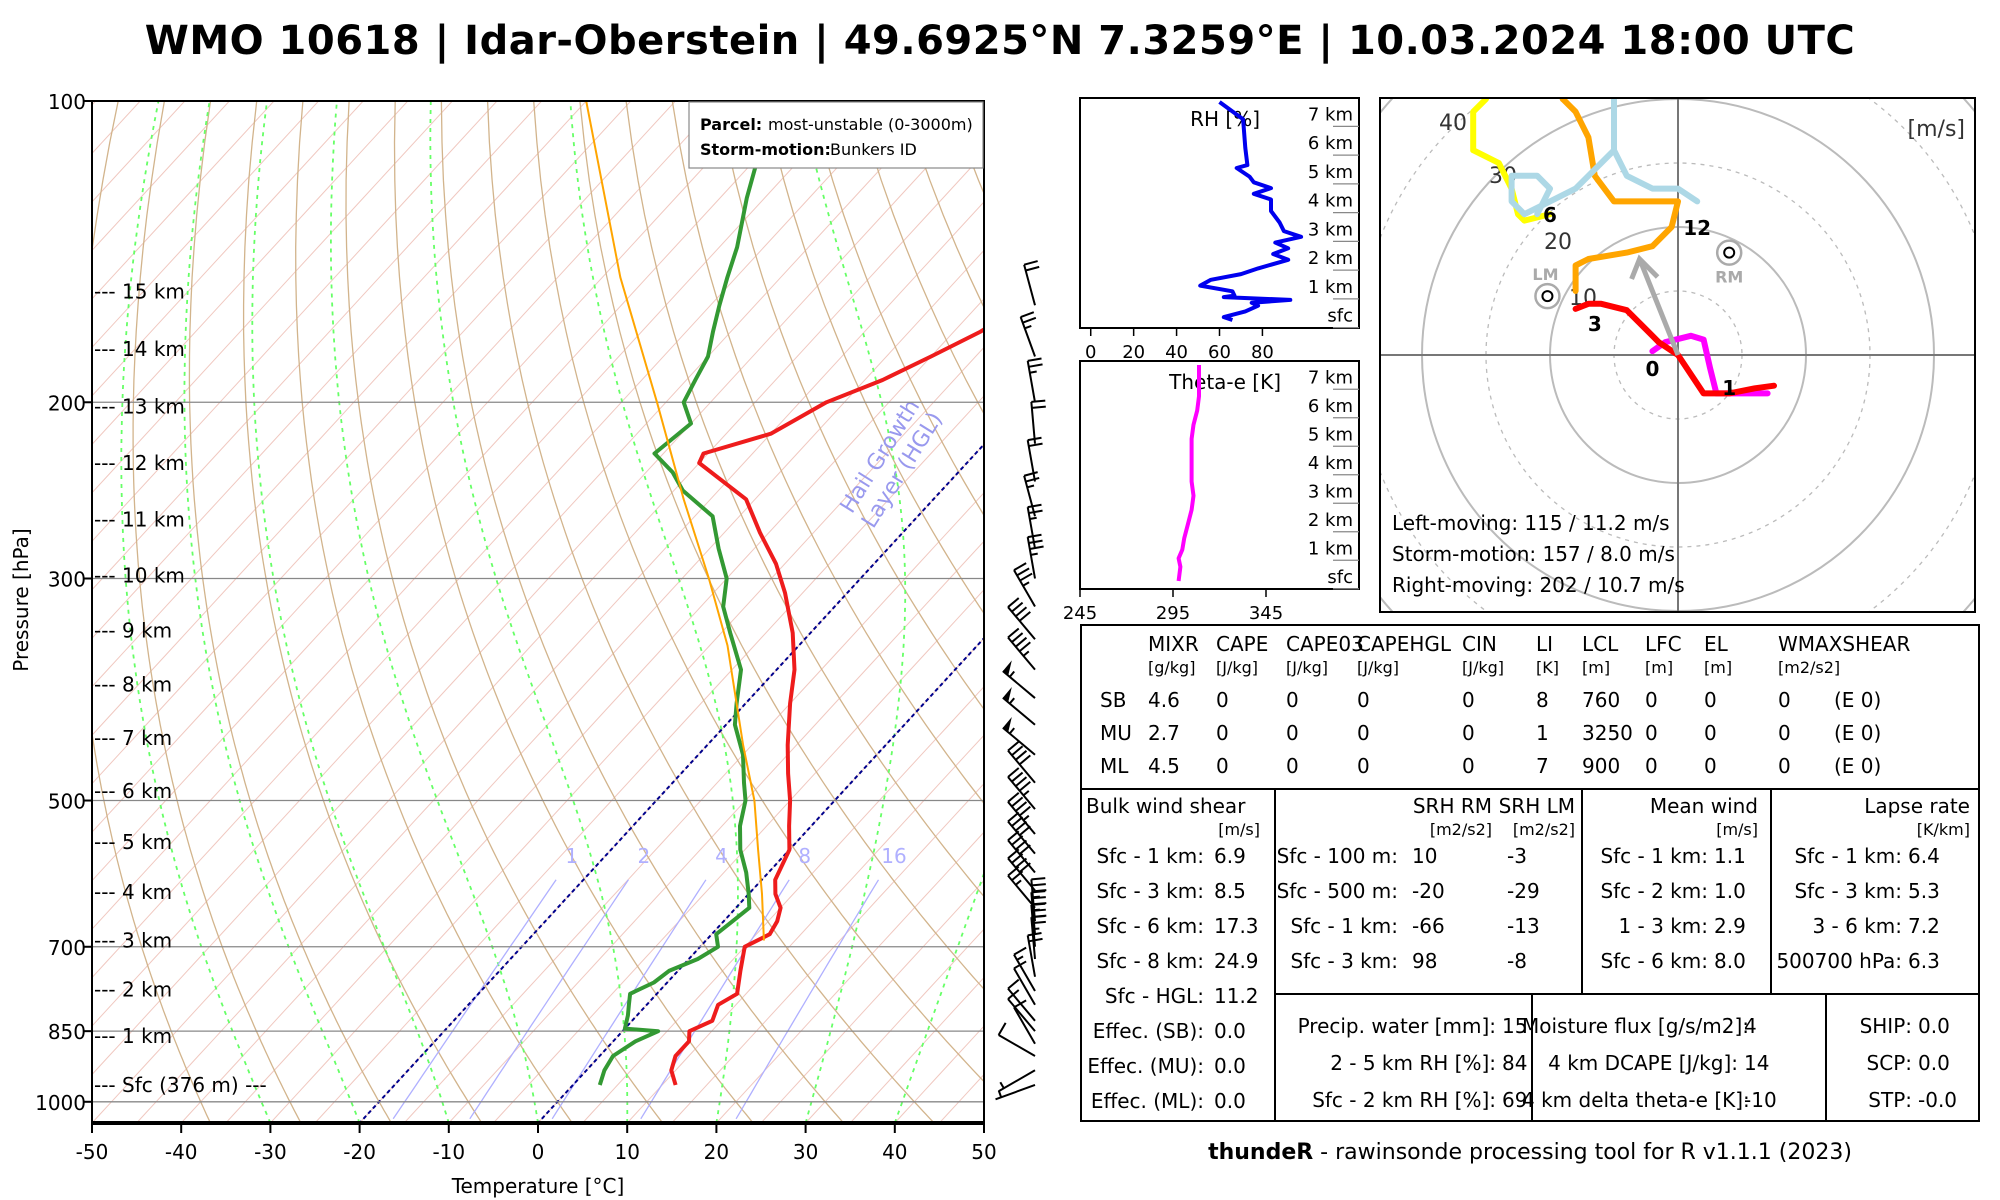  Describe the element at coordinates (1924, 926) in the screenshot. I see `lapse-rate-value: 7.2` at that location.